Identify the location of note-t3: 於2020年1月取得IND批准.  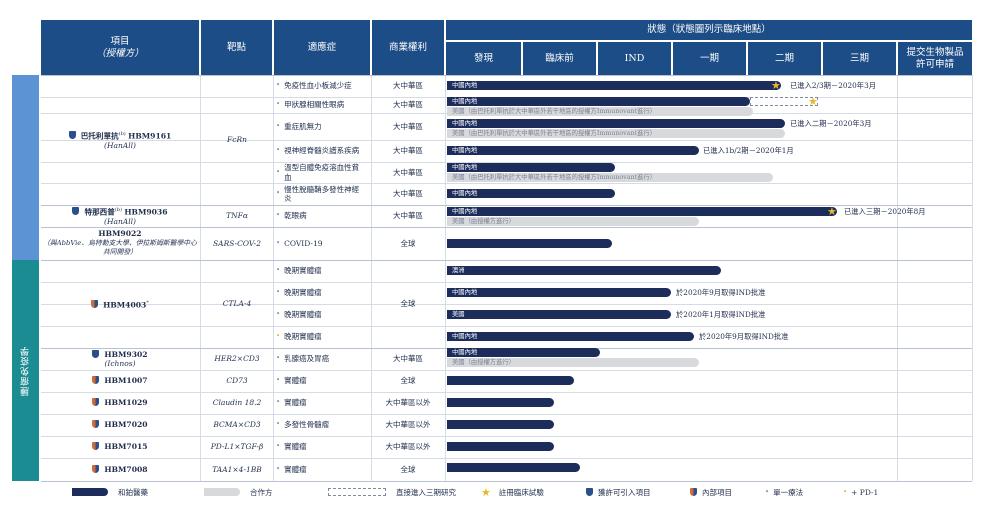
(721, 314).